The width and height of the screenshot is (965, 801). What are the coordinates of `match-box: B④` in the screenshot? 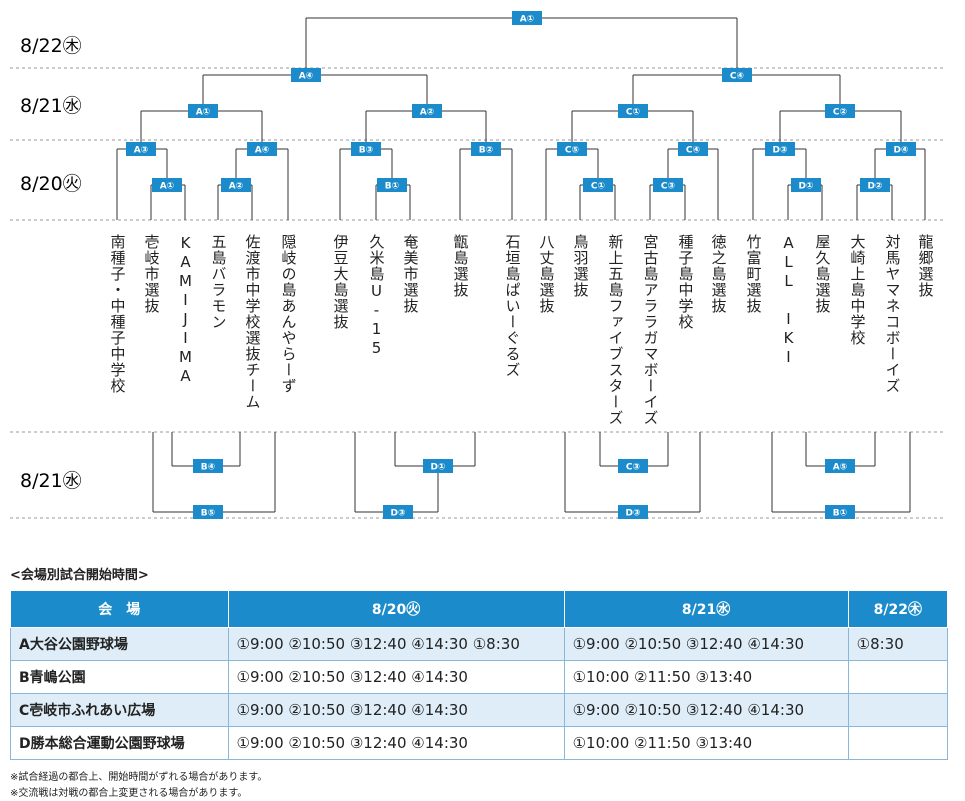 It's located at (208, 466).